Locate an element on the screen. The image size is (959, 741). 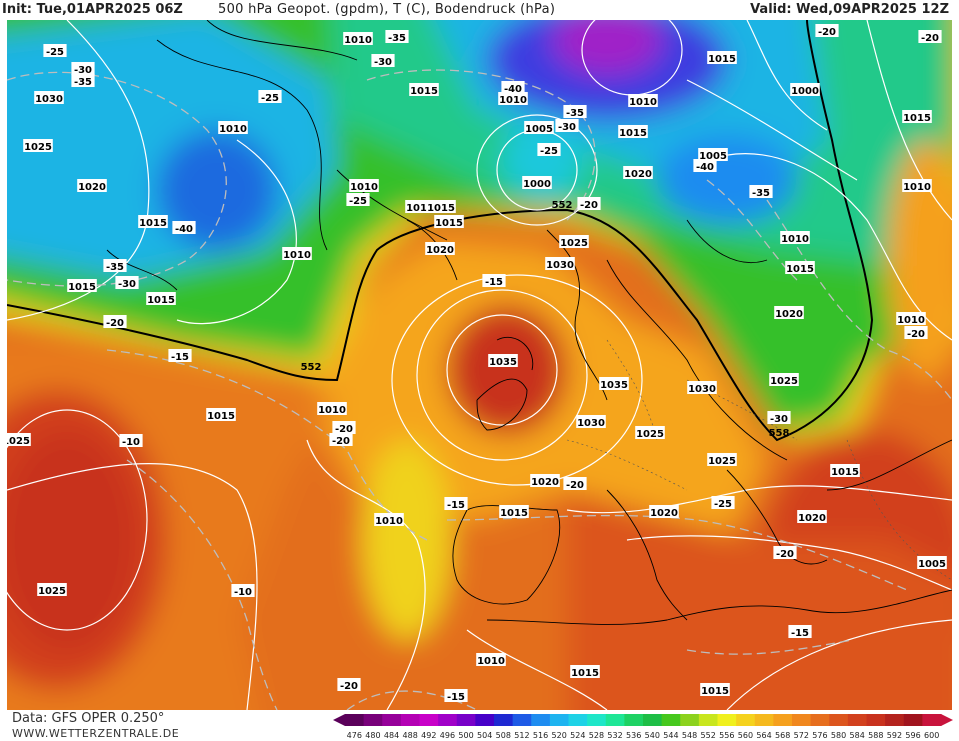
pressure-label-text: 1030 is located at coordinates (49, 99).